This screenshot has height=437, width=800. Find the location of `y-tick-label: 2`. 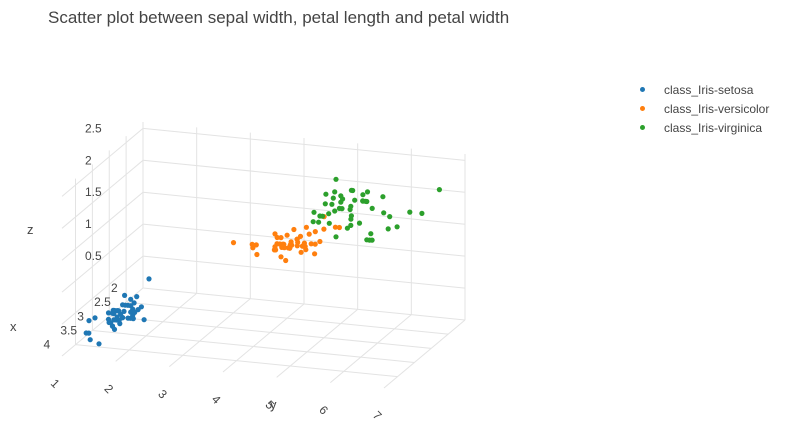

y-tick-label: 2 is located at coordinates (109, 389).